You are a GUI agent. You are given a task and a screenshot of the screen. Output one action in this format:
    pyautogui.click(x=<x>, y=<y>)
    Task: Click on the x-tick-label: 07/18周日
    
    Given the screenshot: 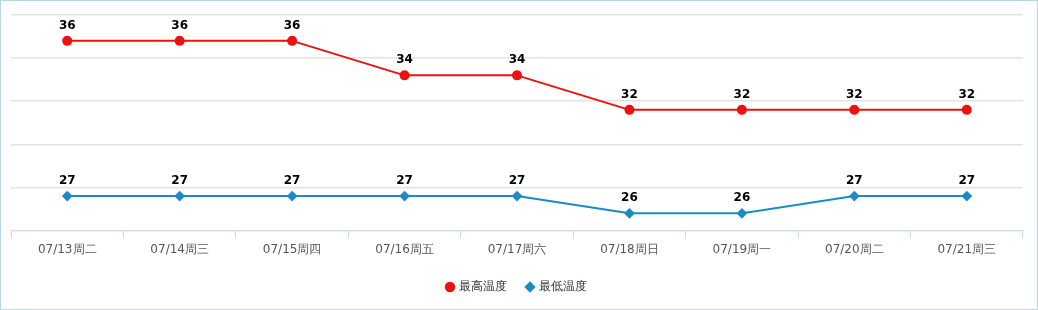 What is the action you would take?
    pyautogui.click(x=629, y=248)
    